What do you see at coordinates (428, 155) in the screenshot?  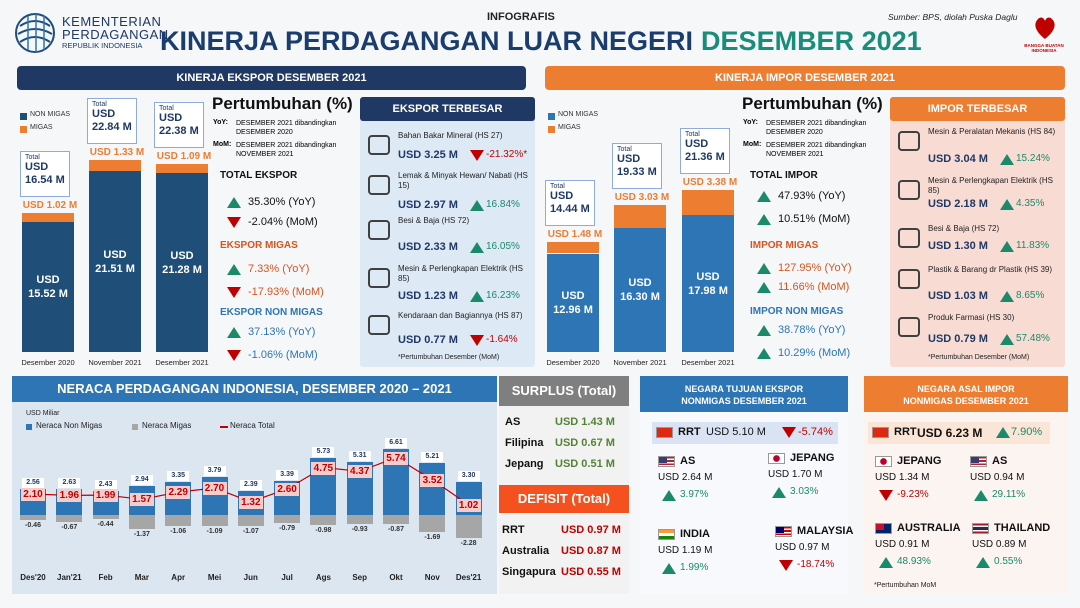 I see `product-value: USD 3.25 M` at bounding box center [428, 155].